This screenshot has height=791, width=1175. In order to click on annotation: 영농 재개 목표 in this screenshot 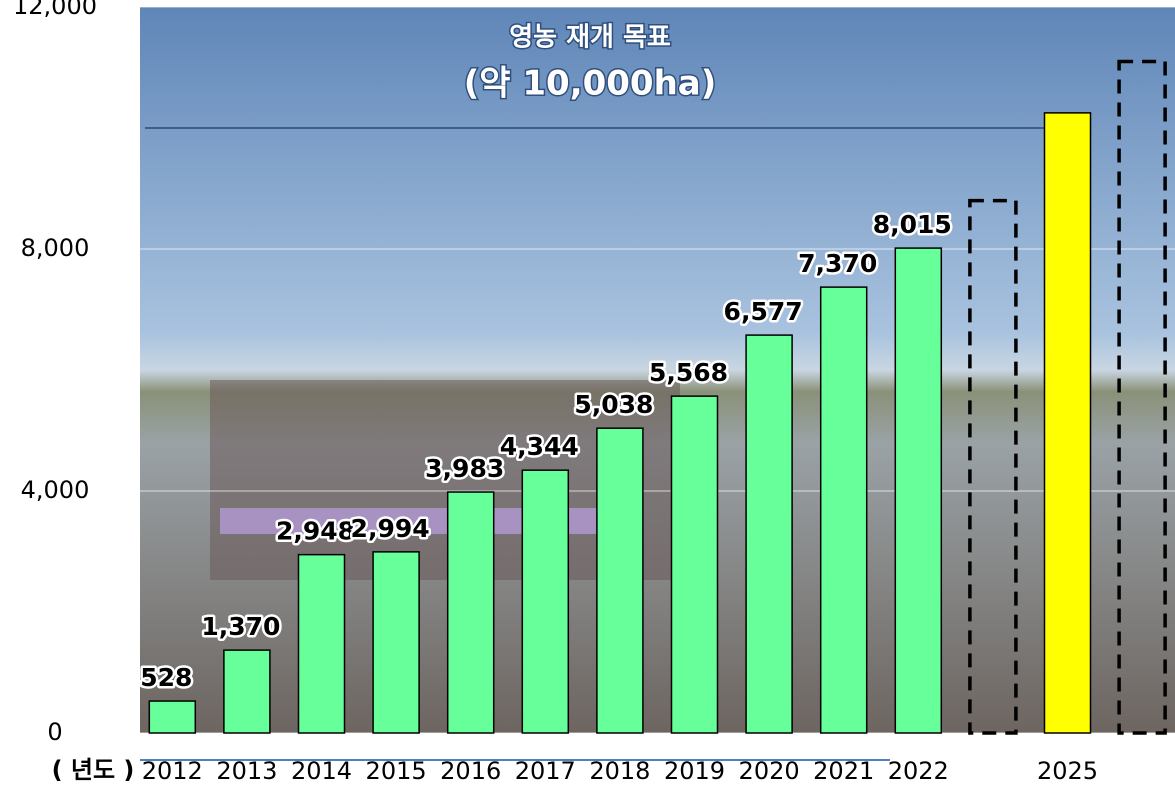, I will do `click(590, 38)`.